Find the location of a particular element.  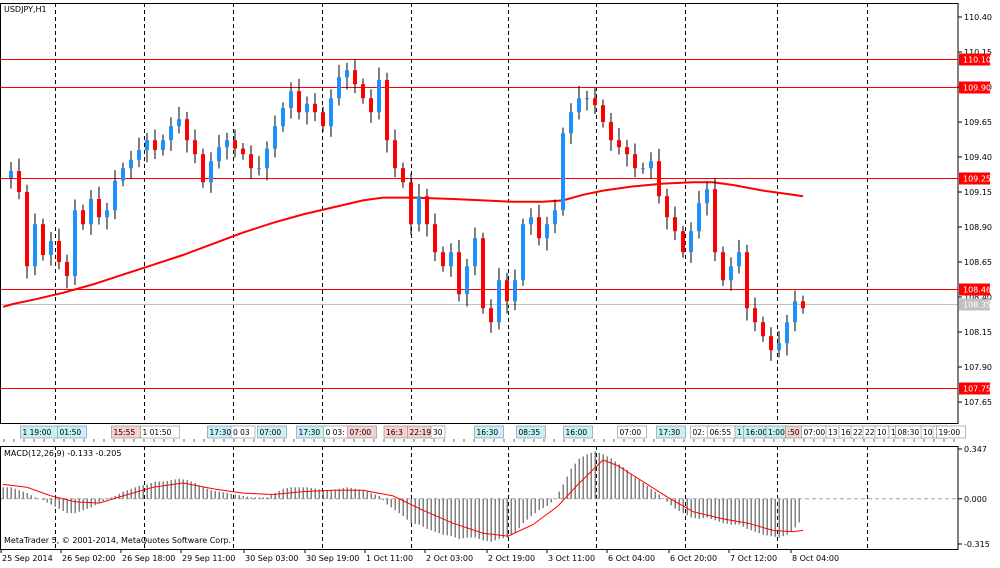

time-marker-label: 16:30 is located at coordinates (488, 432).